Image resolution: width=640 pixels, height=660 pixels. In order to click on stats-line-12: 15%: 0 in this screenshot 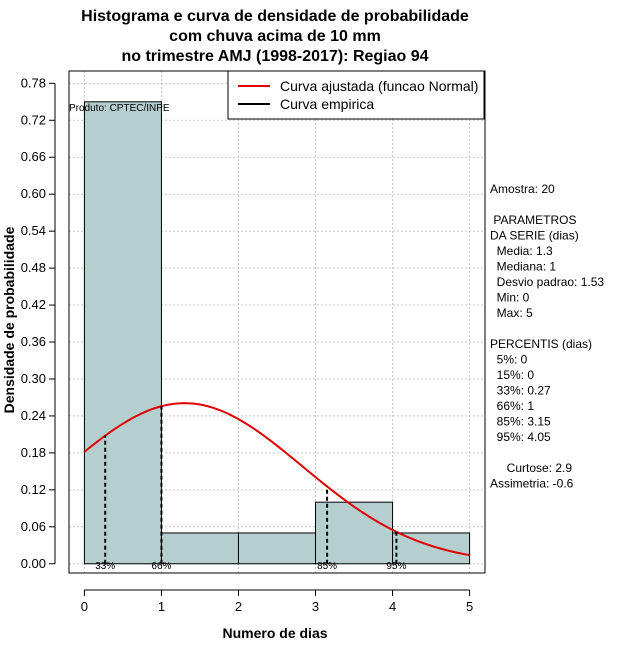, I will do `click(512, 375)`.